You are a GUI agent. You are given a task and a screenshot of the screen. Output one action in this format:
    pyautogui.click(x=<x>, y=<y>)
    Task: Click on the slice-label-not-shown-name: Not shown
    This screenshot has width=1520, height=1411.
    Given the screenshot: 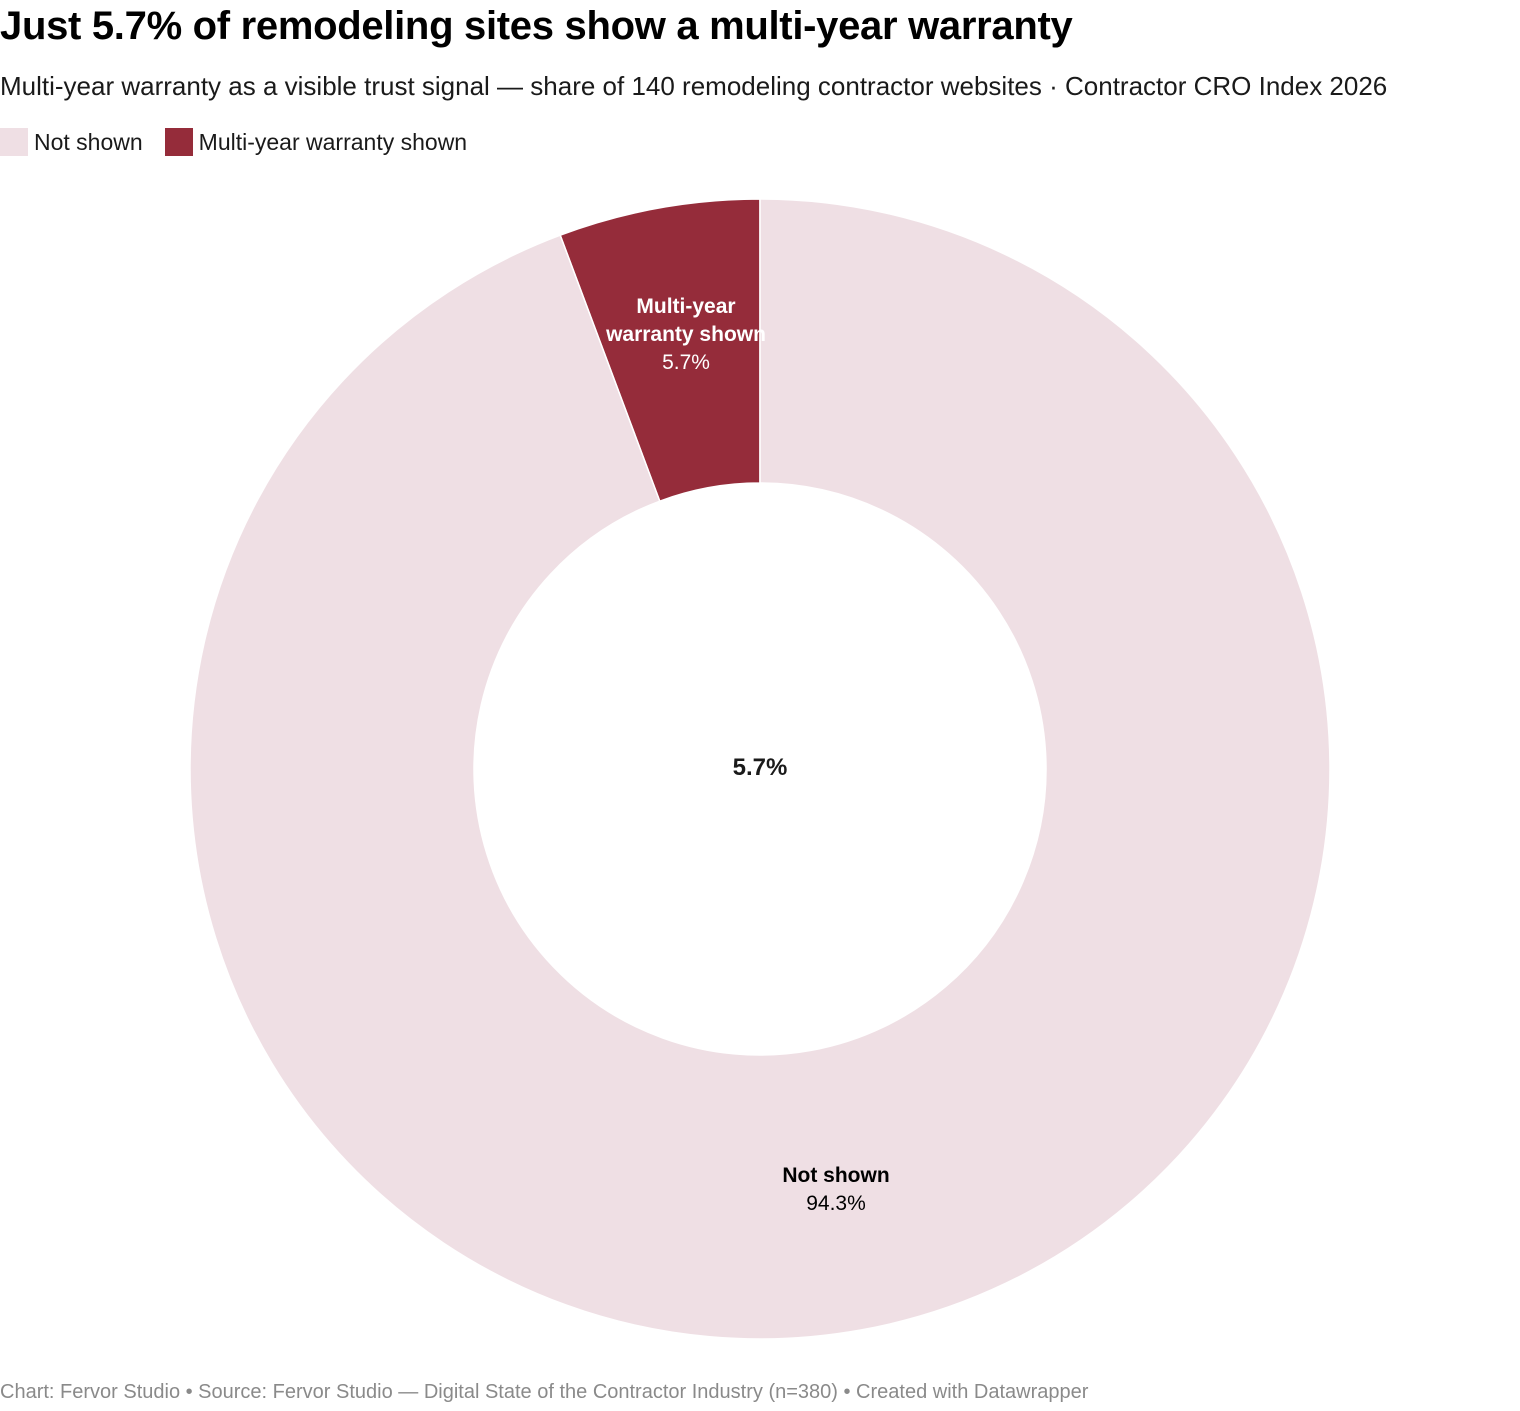 What is the action you would take?
    pyautogui.click(x=836, y=1175)
    